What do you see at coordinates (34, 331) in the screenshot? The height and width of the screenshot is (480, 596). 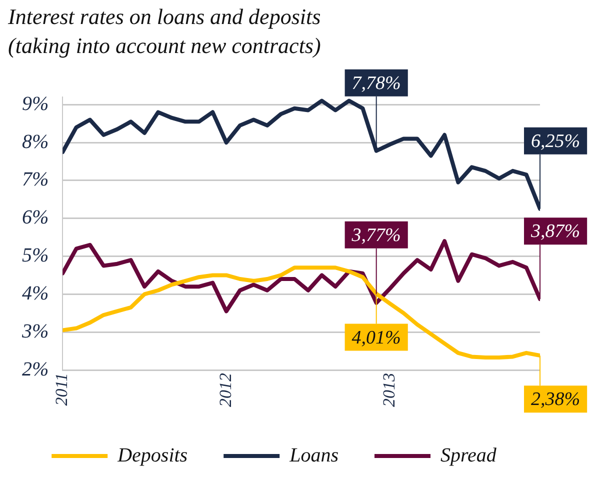 I see `y-tick-label: 3%` at bounding box center [34, 331].